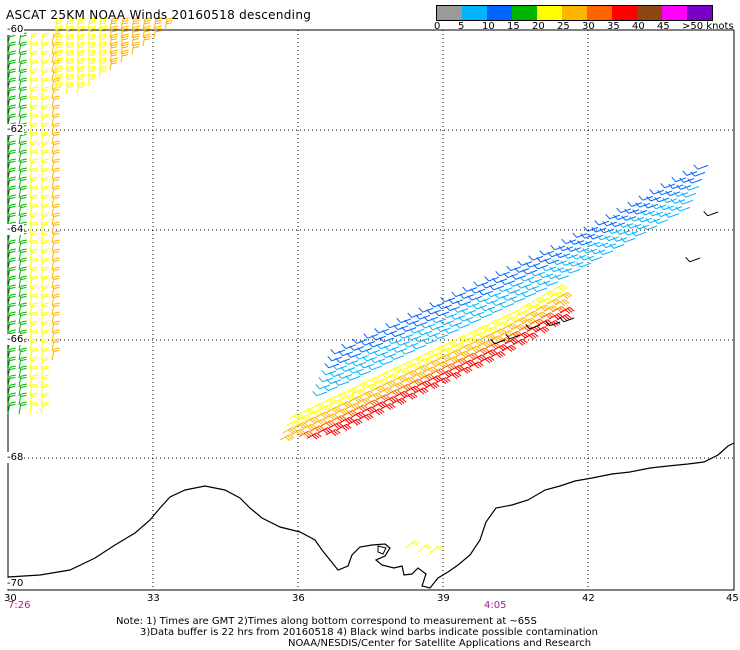 Image resolution: width=740 pixels, height=650 pixels. What do you see at coordinates (699, 13) in the screenshot?
I see `colorbar-swatch` at bounding box center [699, 13].